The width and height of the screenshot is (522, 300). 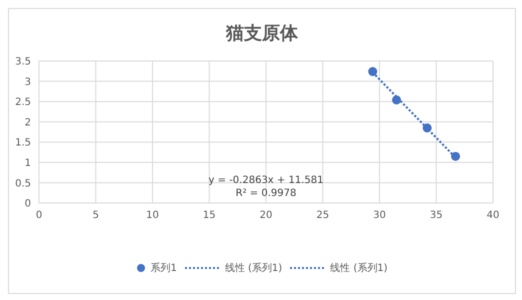 I want to click on y-tick-label: 2, so click(x=27, y=122).